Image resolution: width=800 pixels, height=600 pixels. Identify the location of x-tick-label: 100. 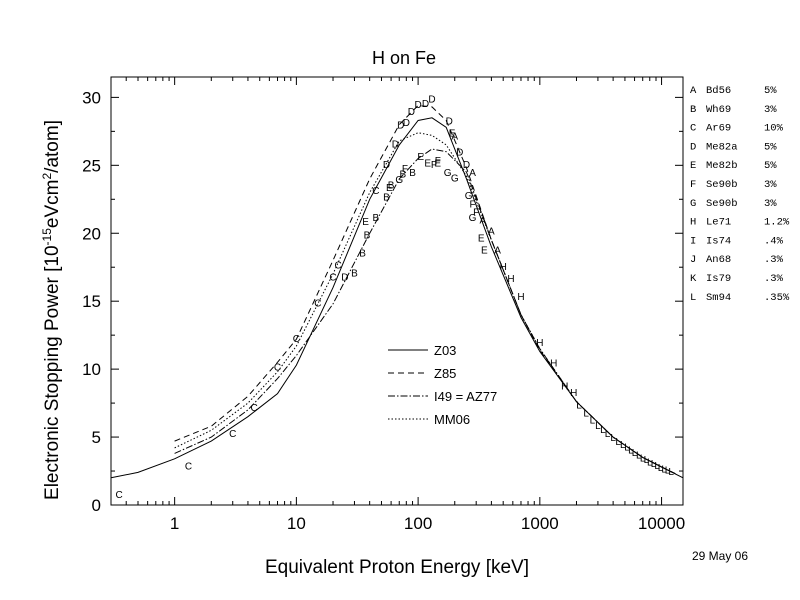
(418, 523).